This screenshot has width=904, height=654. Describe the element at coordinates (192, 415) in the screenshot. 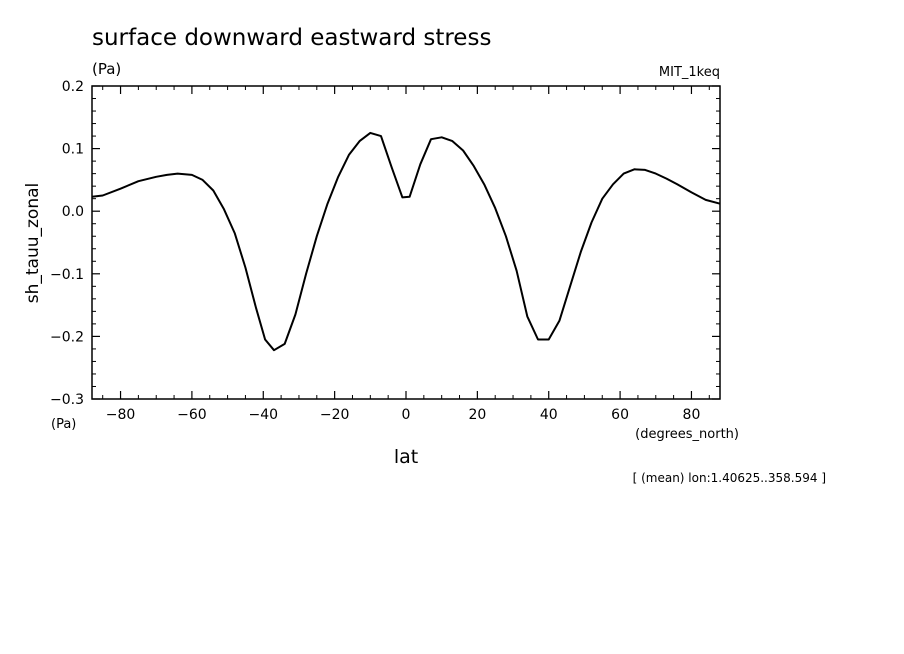

I see `x-tick-label: −60` at that location.